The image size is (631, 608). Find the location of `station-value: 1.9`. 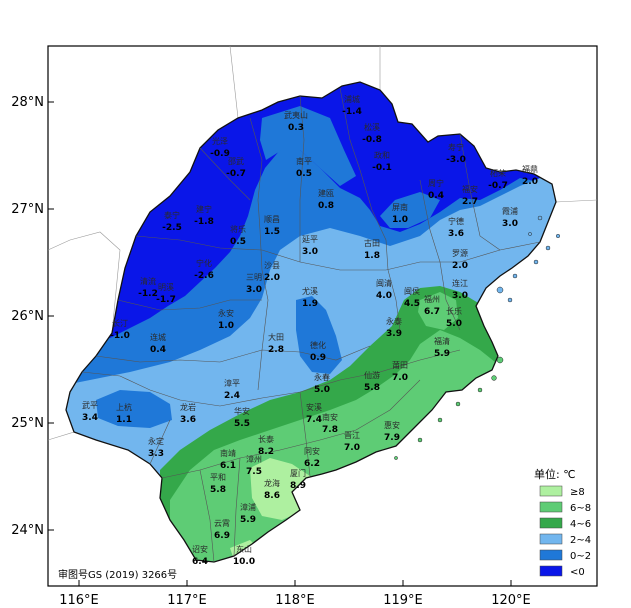

station-value: 1.9 is located at coordinates (310, 304).